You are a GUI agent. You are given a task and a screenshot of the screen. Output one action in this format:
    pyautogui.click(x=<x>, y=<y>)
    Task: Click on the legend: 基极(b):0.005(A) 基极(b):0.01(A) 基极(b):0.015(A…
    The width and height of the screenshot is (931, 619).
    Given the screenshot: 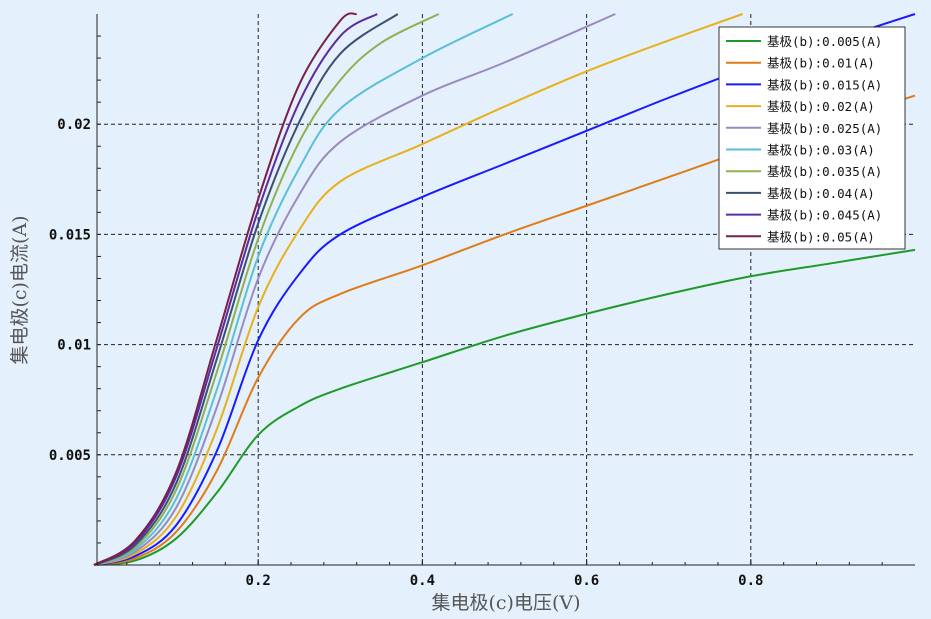 What is the action you would take?
    pyautogui.click(x=812, y=138)
    